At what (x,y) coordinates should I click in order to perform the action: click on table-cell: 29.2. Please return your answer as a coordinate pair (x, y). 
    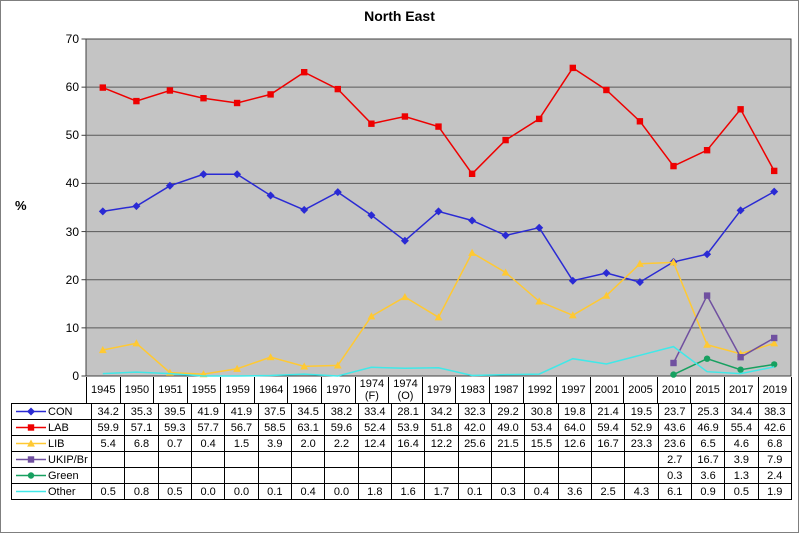
    Looking at the image, I should click on (508, 411).